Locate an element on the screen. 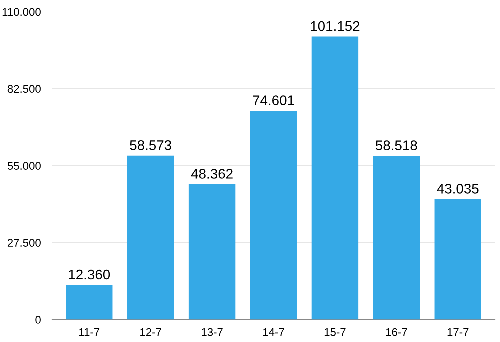  y-tick-label: 82.500 is located at coordinates (24, 89).